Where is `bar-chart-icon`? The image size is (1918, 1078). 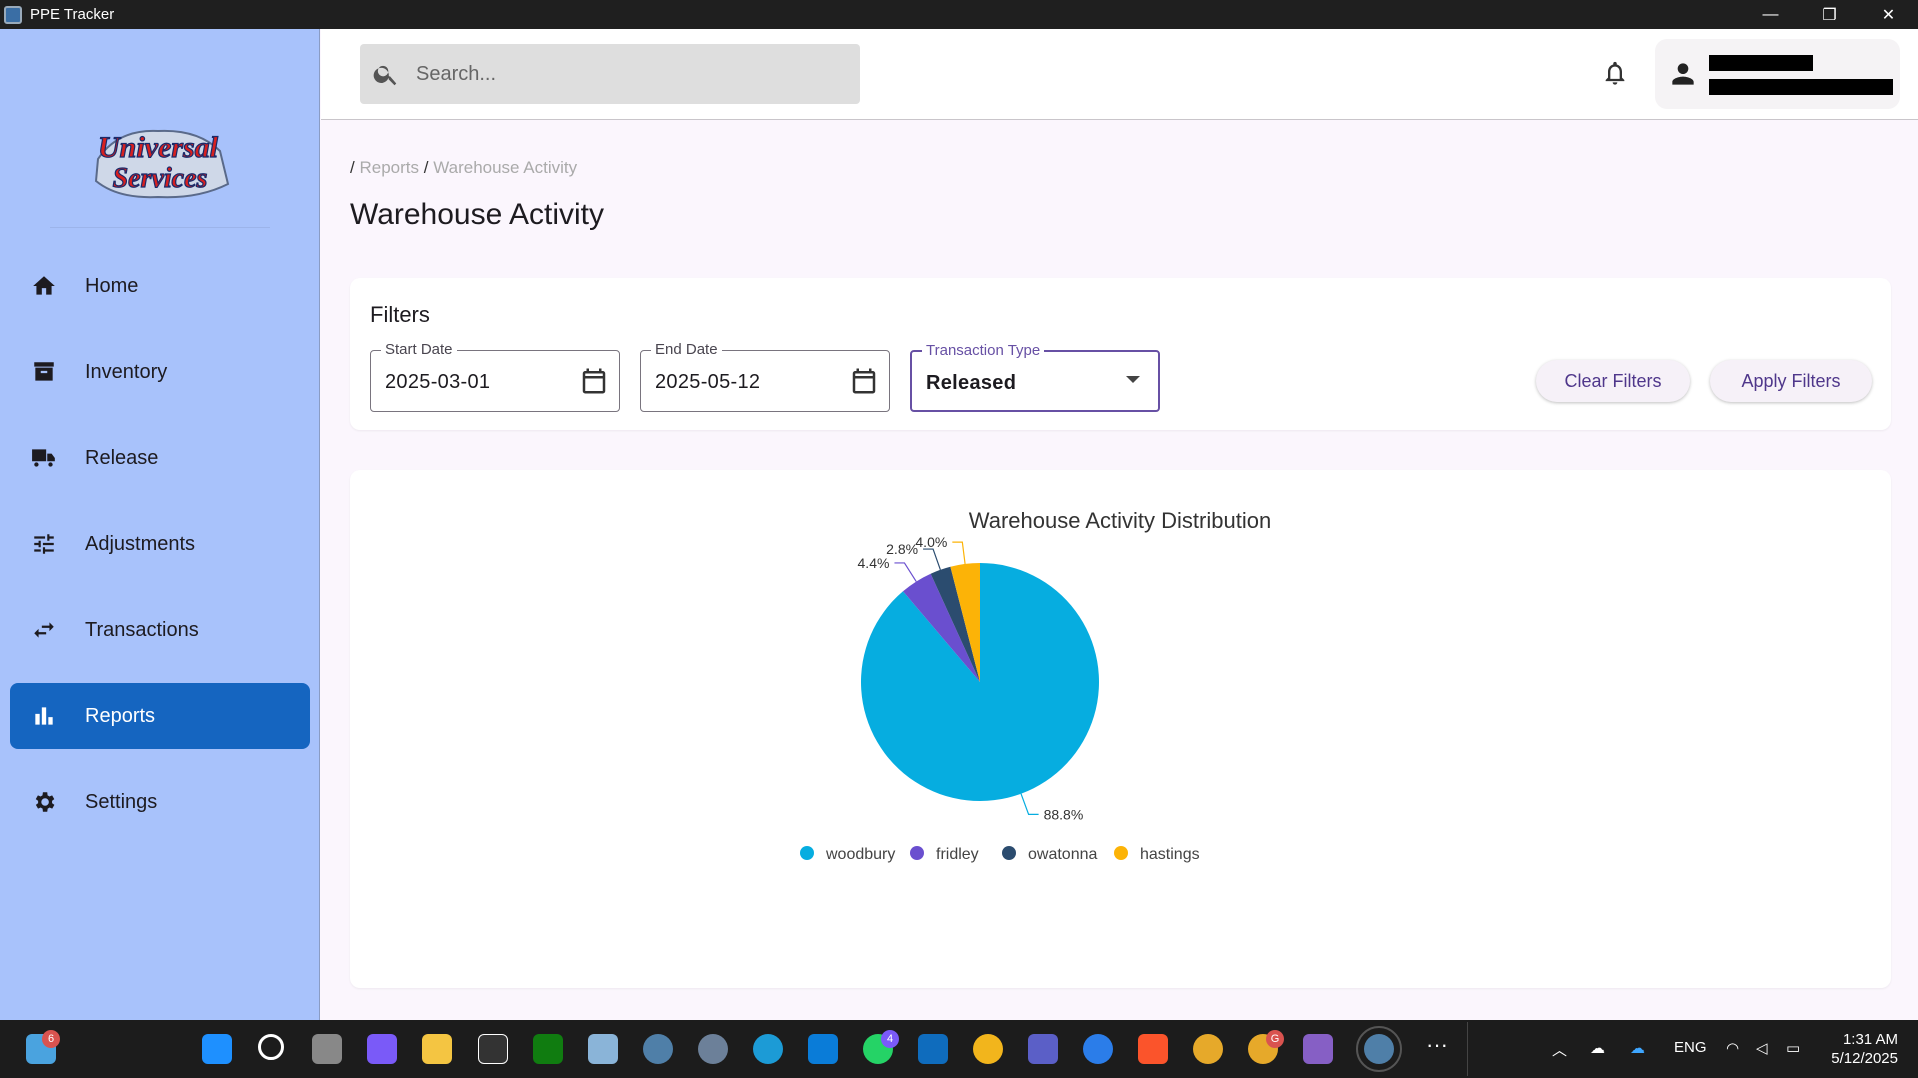
bar-chart-icon is located at coordinates (44, 716).